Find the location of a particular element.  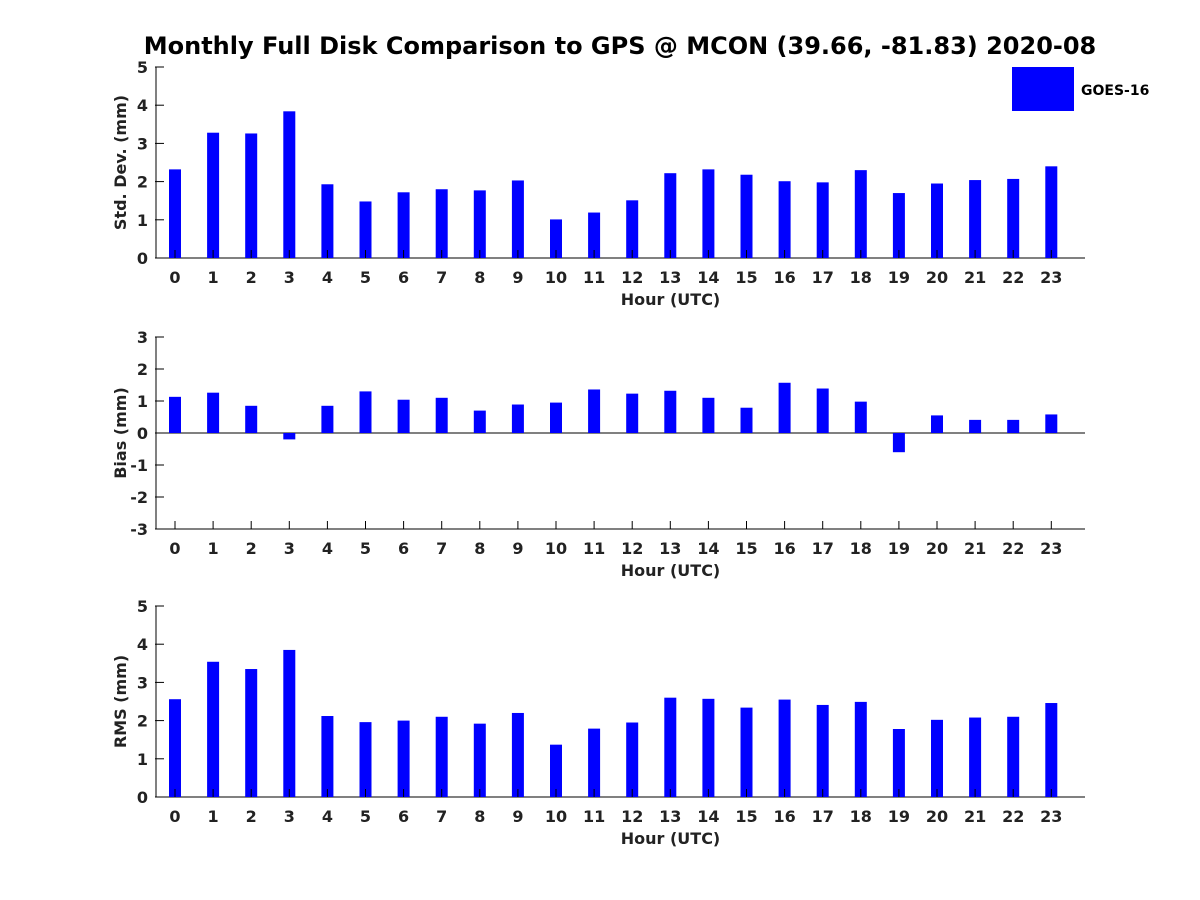

y-axis-label: RMS (mm) is located at coordinates (120, 701).